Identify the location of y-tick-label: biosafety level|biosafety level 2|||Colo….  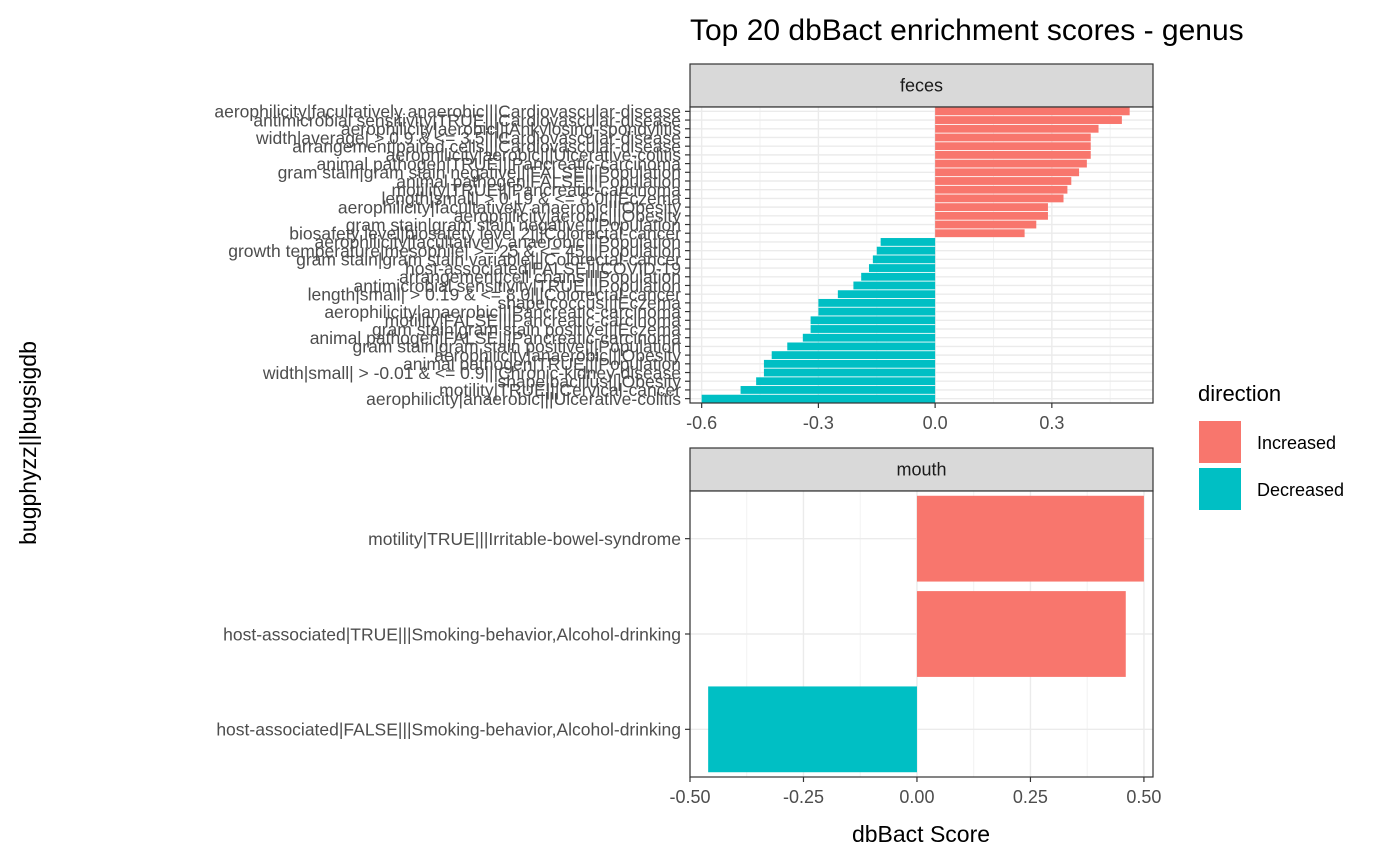
(485, 234).